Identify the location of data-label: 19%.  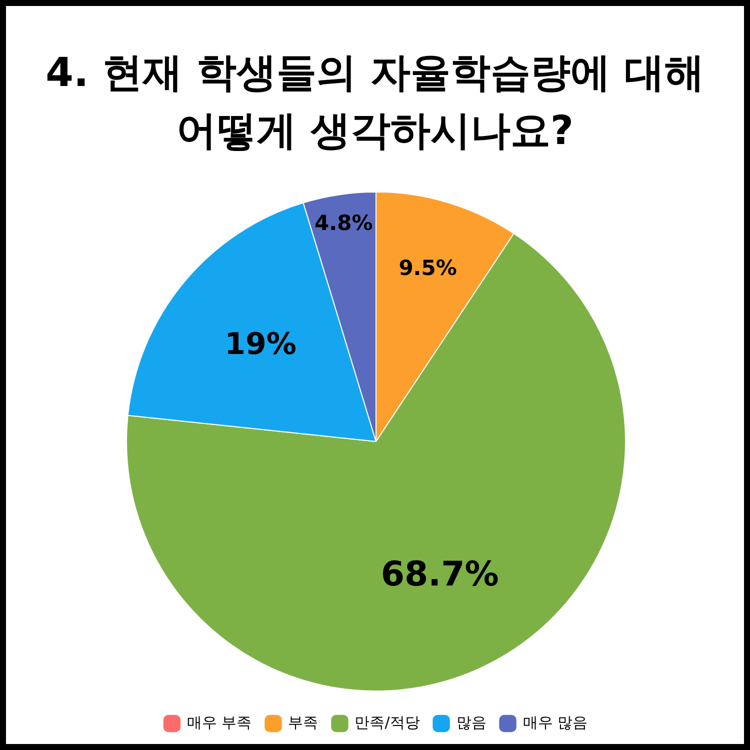
(260, 344).